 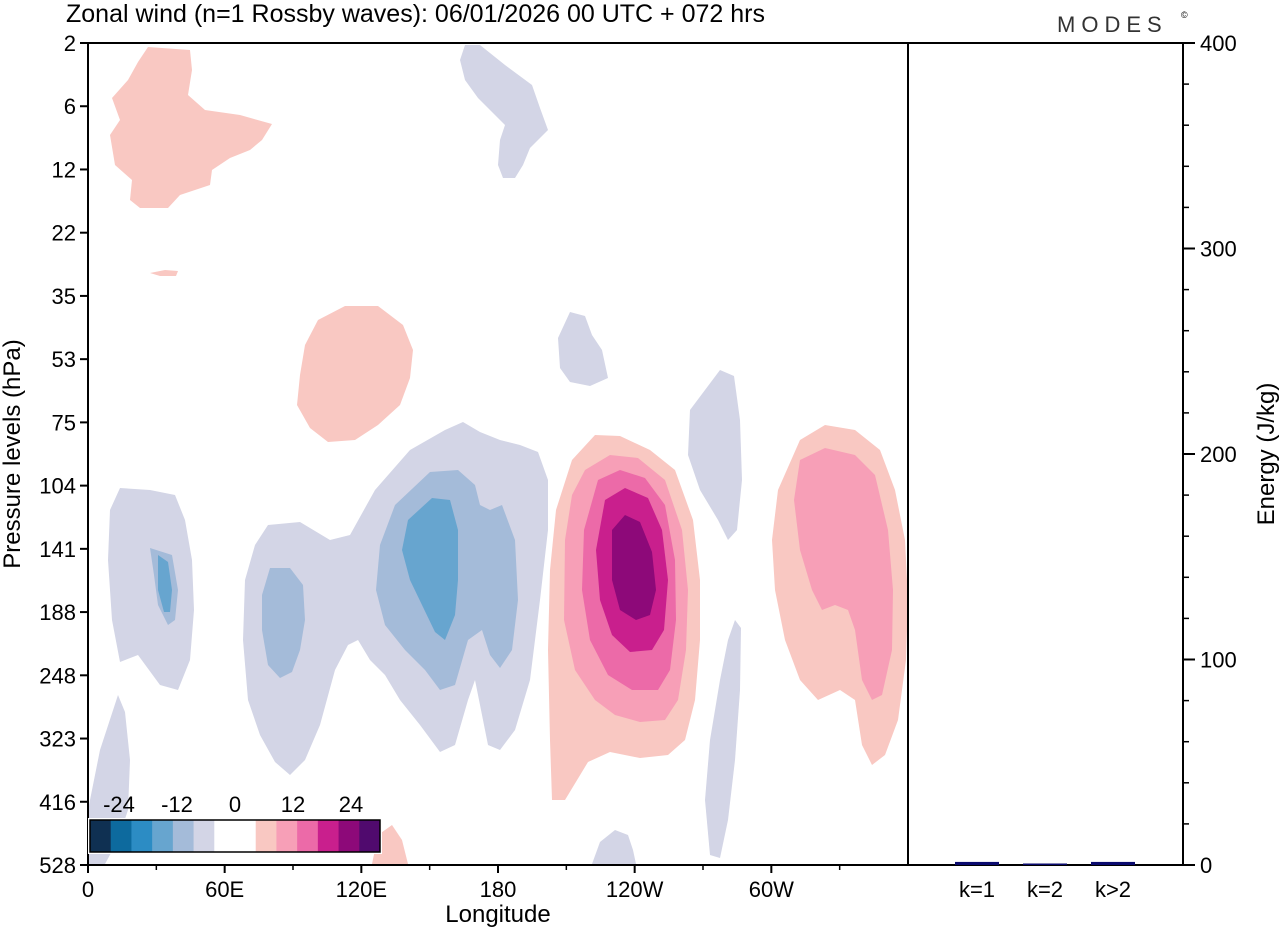 I want to click on energy-tick-label: 400, so click(x=1218, y=43).